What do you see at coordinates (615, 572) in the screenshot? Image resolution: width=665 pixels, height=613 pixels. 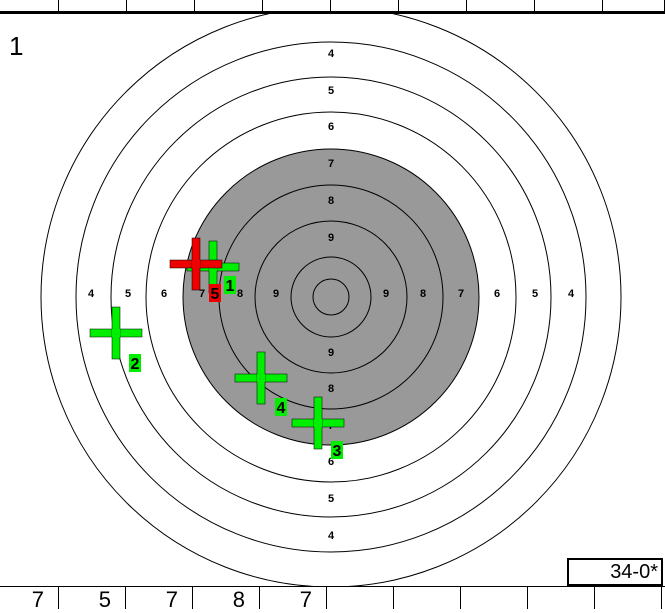 I see `total-score-box: 34-0*` at bounding box center [615, 572].